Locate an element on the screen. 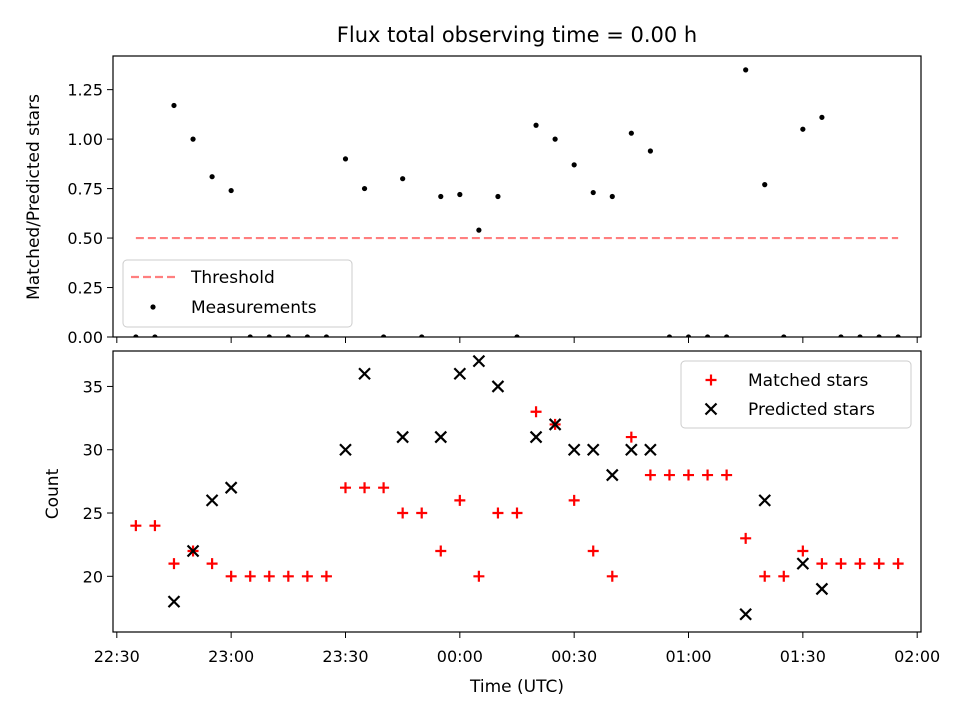  bottom-y-tick-label: 35 is located at coordinates (93, 386).